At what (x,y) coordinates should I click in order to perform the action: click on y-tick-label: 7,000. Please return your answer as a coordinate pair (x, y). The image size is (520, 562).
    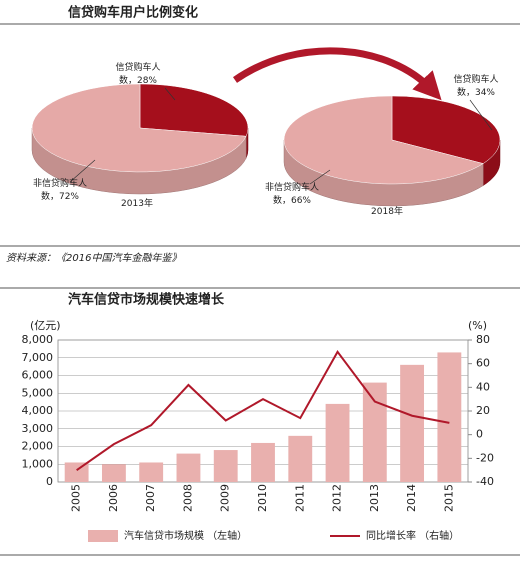
    Looking at the image, I should click on (38, 357).